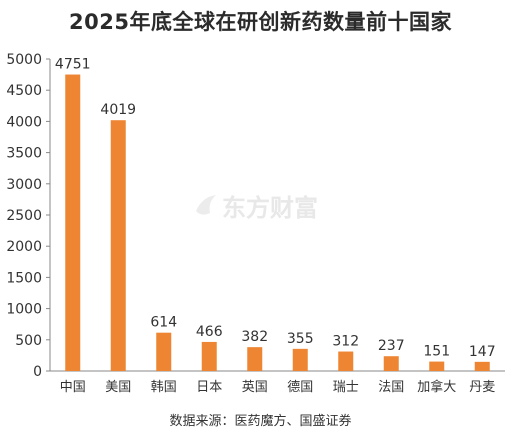 Image resolution: width=521 pixels, height=444 pixels. What do you see at coordinates (24, 310) in the screenshot?
I see `y-tick-label: 1000` at bounding box center [24, 310].